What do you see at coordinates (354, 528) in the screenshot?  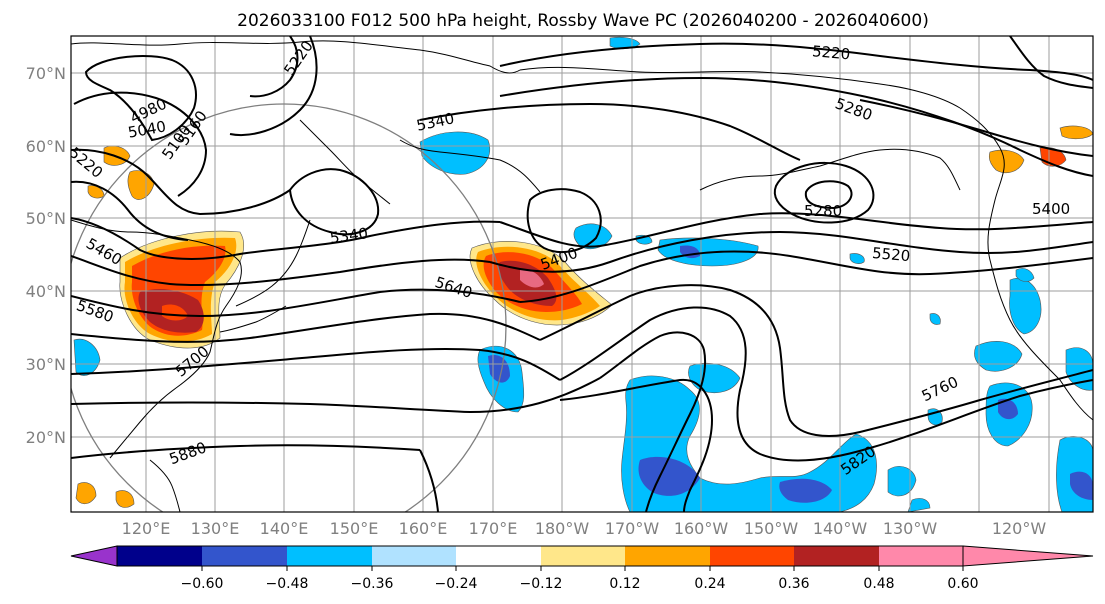 I see `lon-tick-label: 150°E` at bounding box center [354, 528].